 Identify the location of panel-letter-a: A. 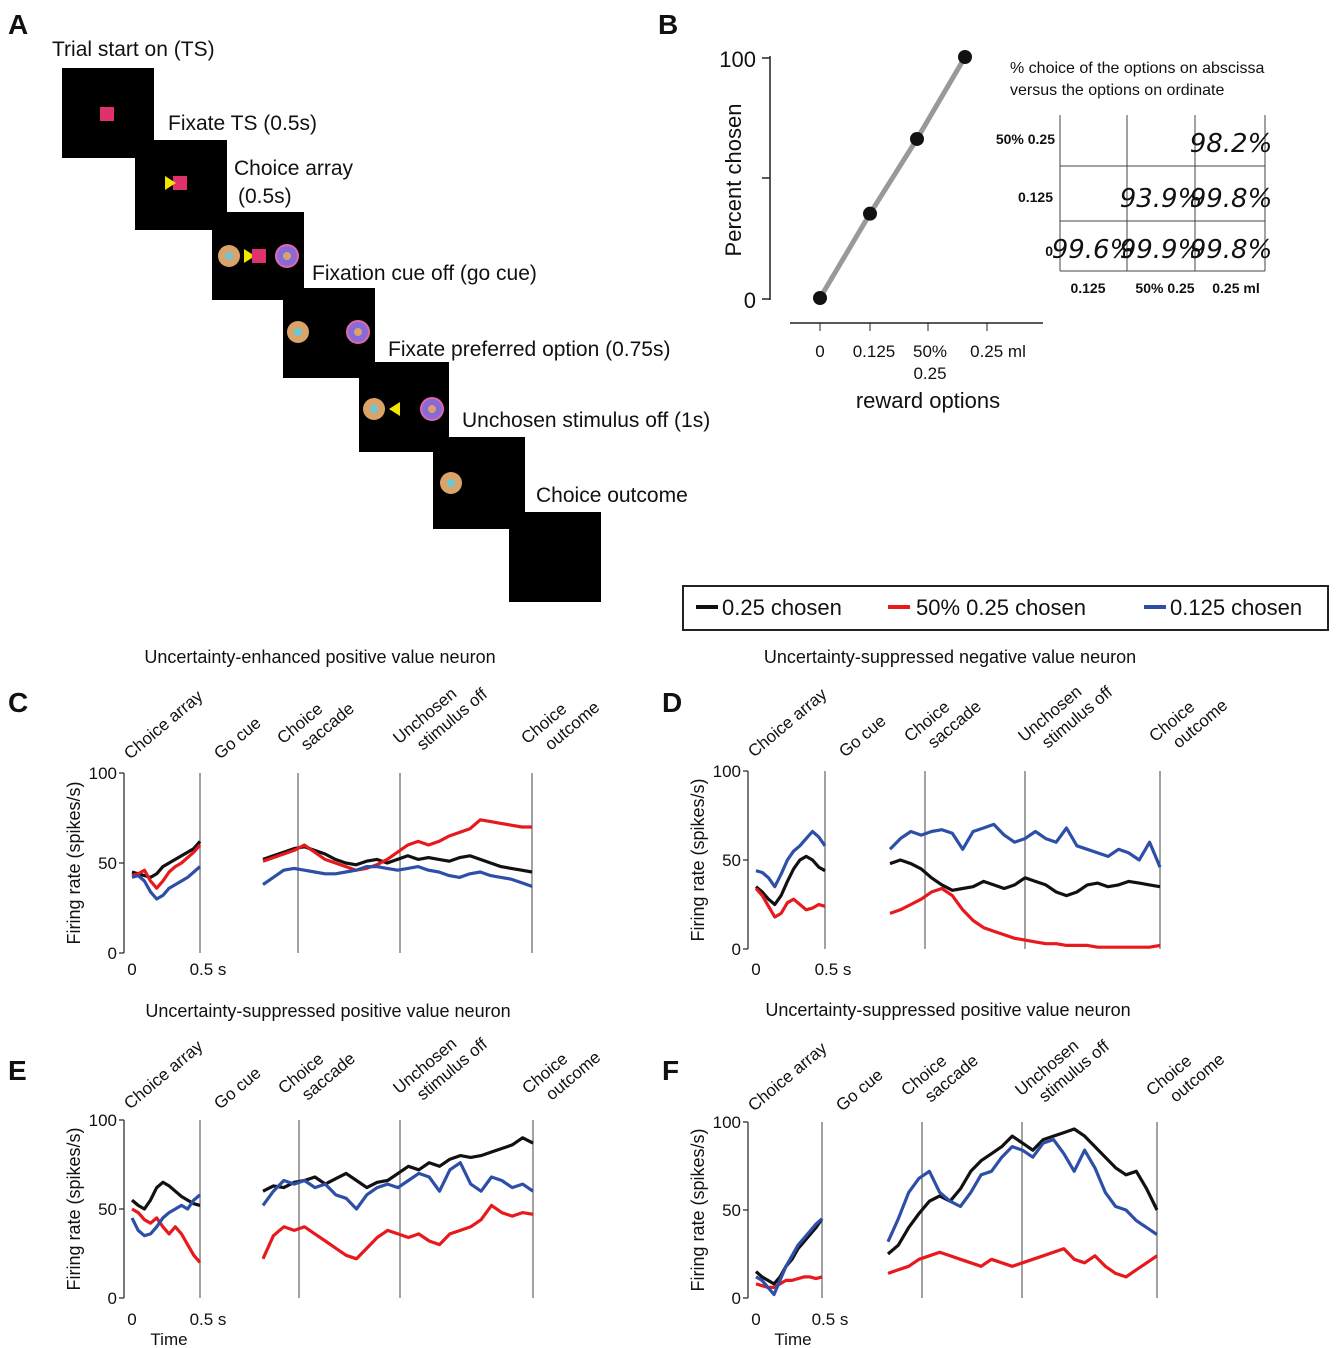
(18, 24).